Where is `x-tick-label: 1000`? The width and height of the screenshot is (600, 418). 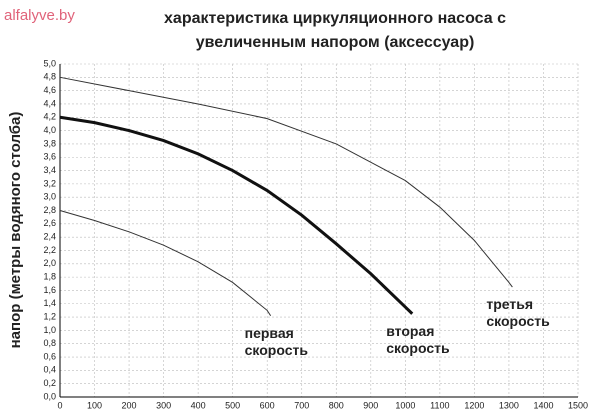 x-tick-label: 1000 is located at coordinates (405, 405).